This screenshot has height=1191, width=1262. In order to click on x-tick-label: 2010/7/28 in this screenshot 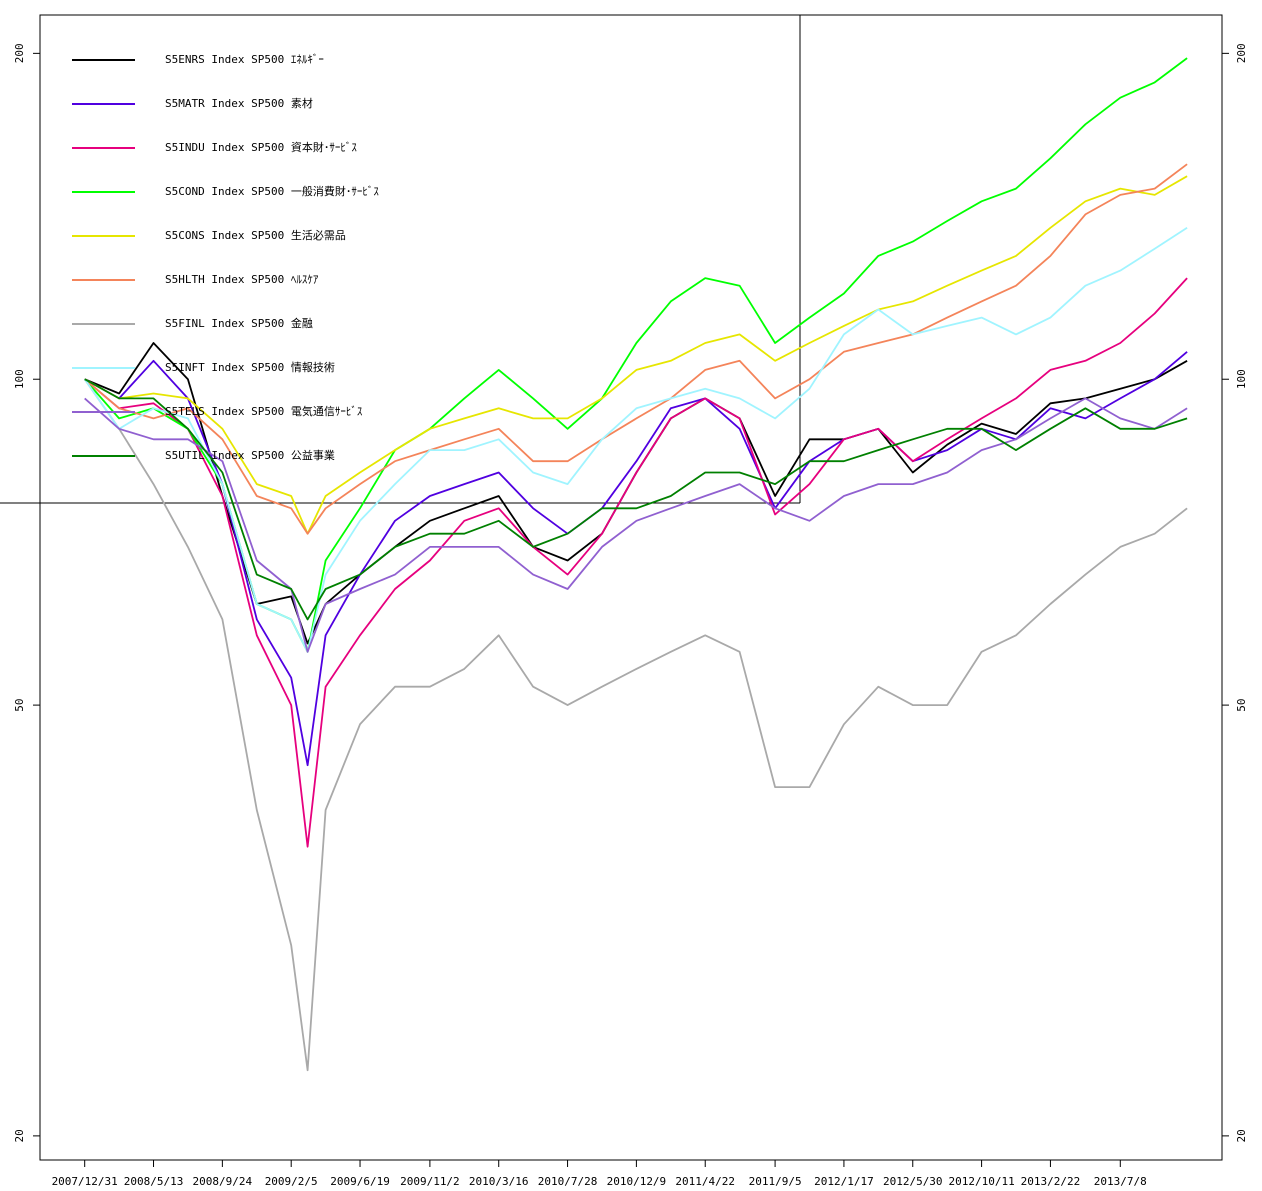, I will do `click(568, 1181)`.